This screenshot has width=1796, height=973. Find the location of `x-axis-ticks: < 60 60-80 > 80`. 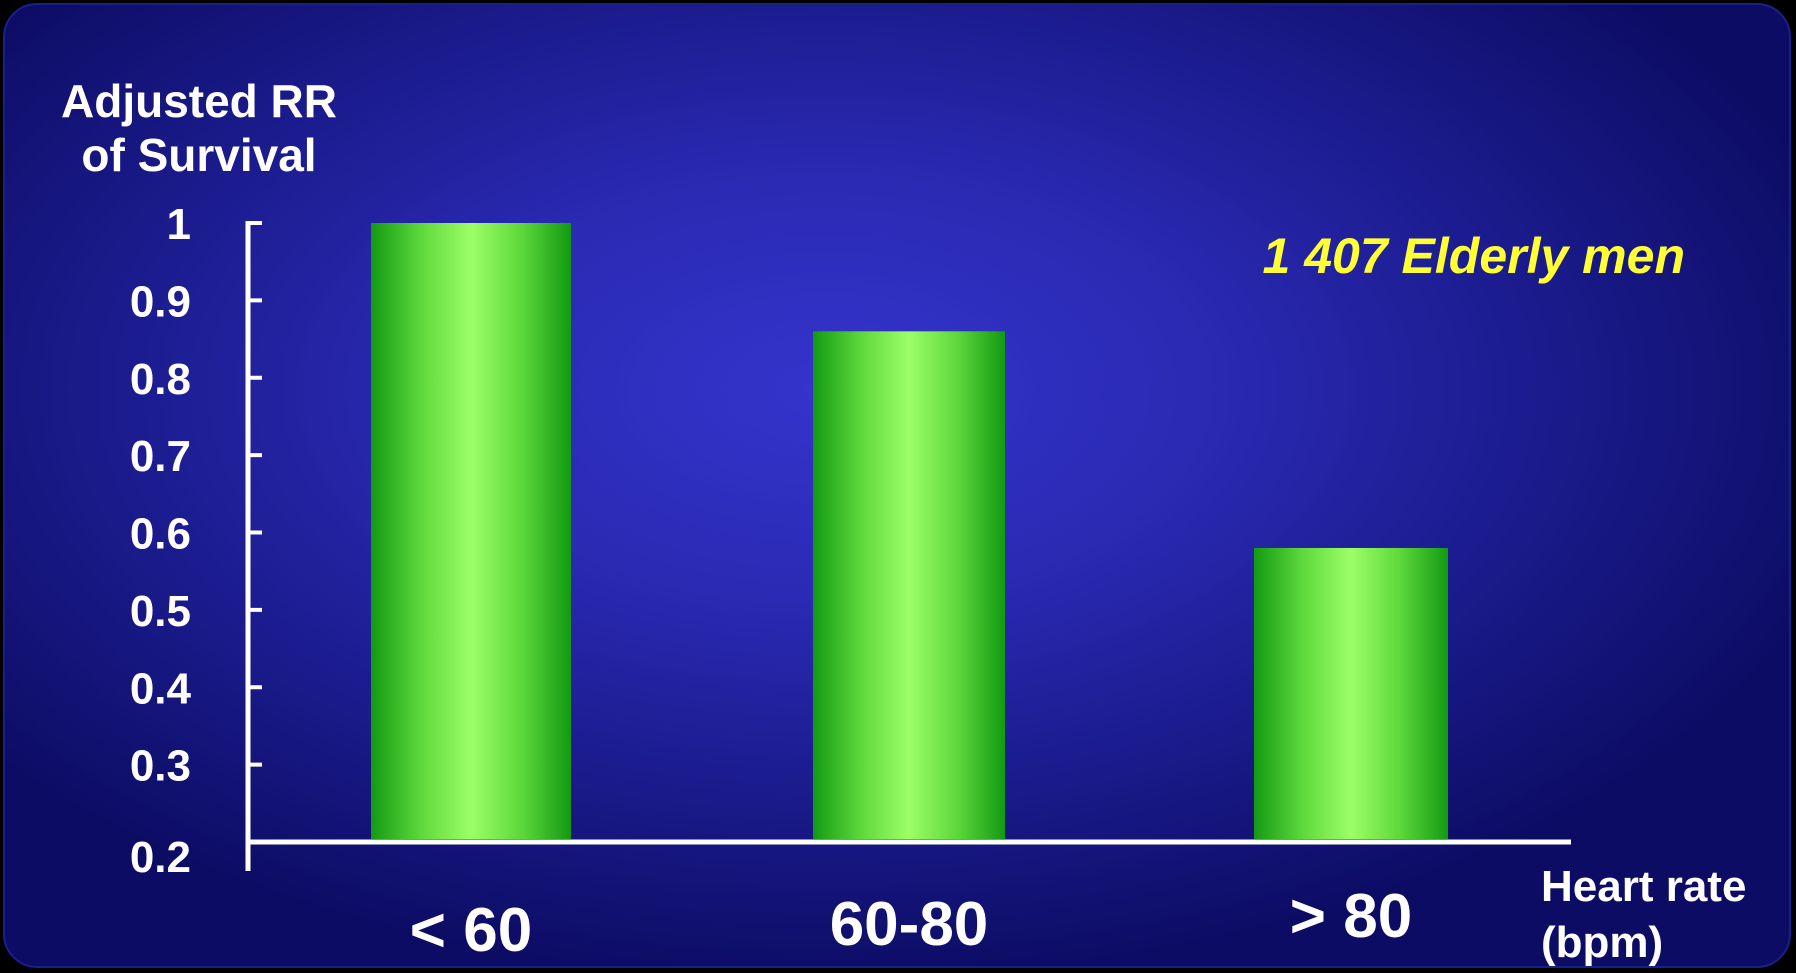

x-axis-ticks: < 60 60-80 > 80 is located at coordinates (911, 923).